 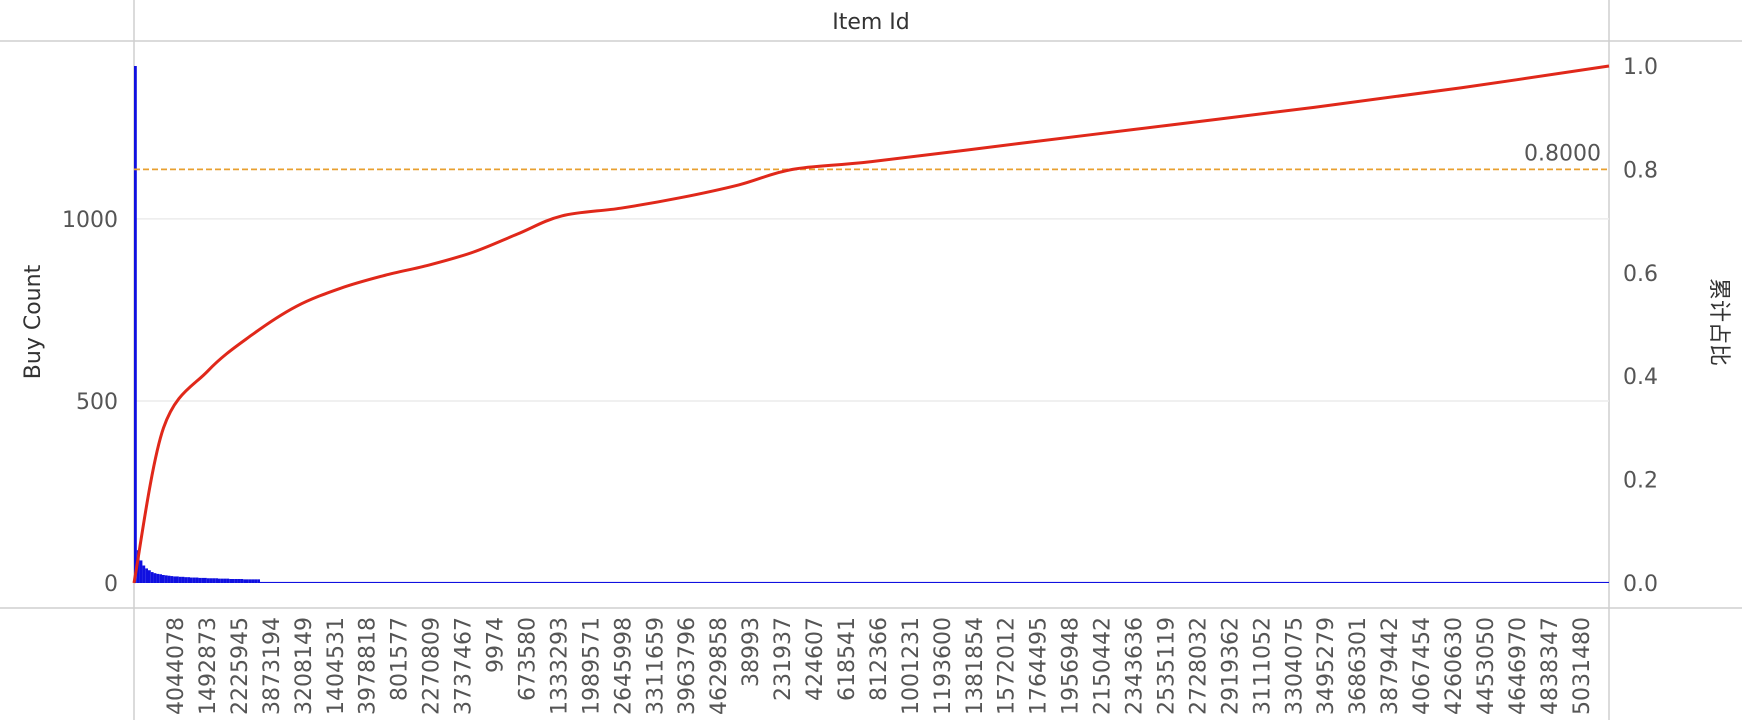 I want to click on x-tick-label: 2343636, so click(x=1135, y=666).